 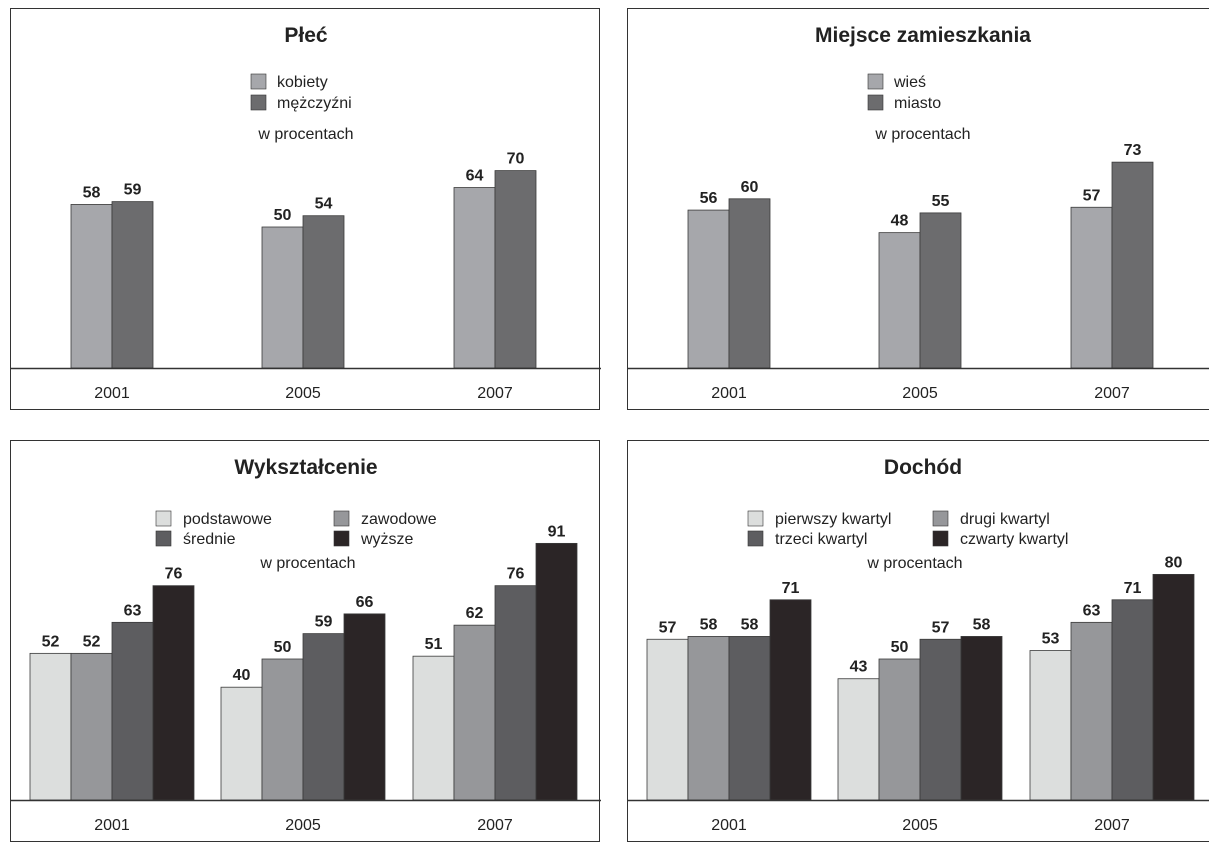 What do you see at coordinates (1173, 687) in the screenshot?
I see `bar-czwarty-kwartyl-2007` at bounding box center [1173, 687].